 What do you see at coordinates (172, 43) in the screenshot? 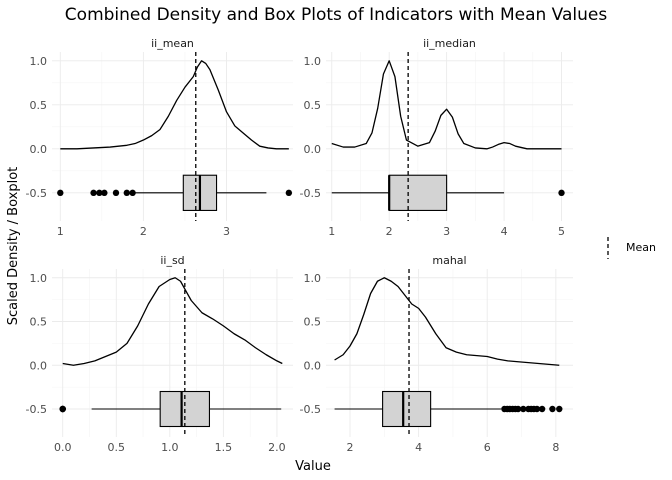
I see `facet-label: ii_mean` at bounding box center [172, 43].